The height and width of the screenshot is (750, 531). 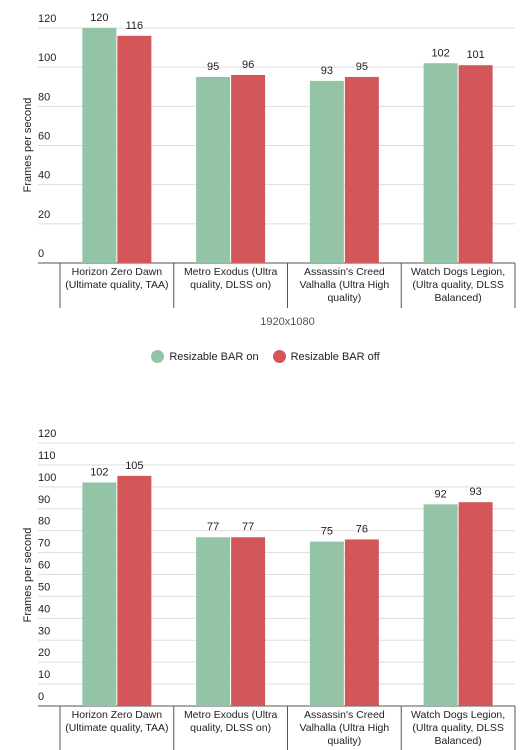 What do you see at coordinates (248, 65) in the screenshot?
I see `value-label: 96` at bounding box center [248, 65].